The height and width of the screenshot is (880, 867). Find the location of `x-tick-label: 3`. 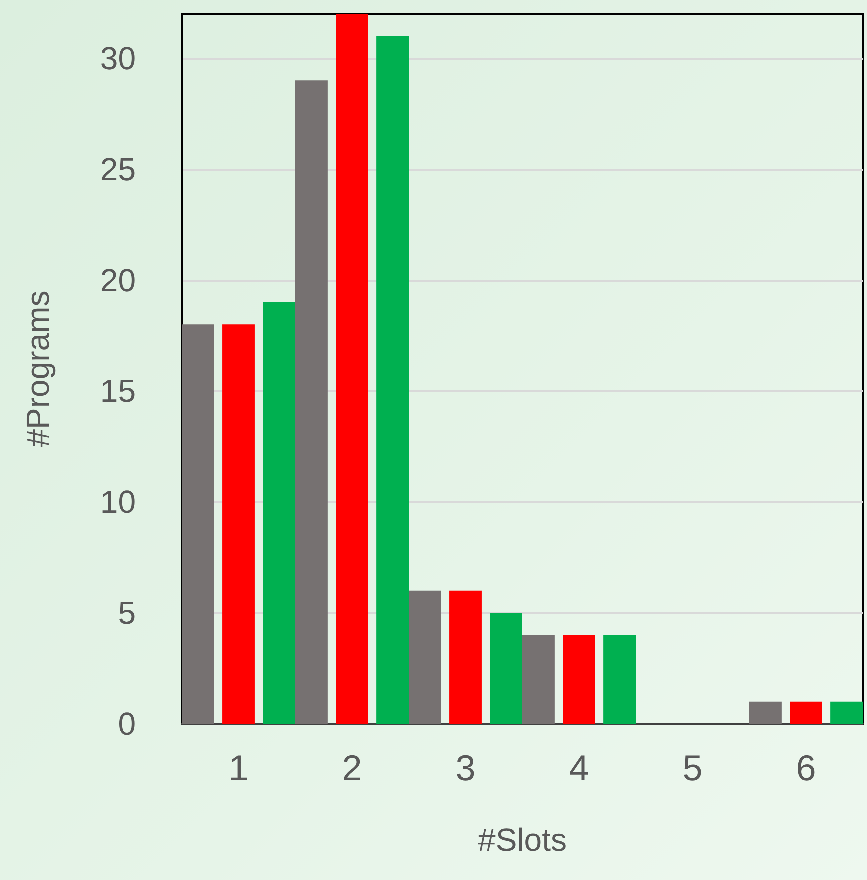

x-tick-label: 3 is located at coordinates (466, 768).